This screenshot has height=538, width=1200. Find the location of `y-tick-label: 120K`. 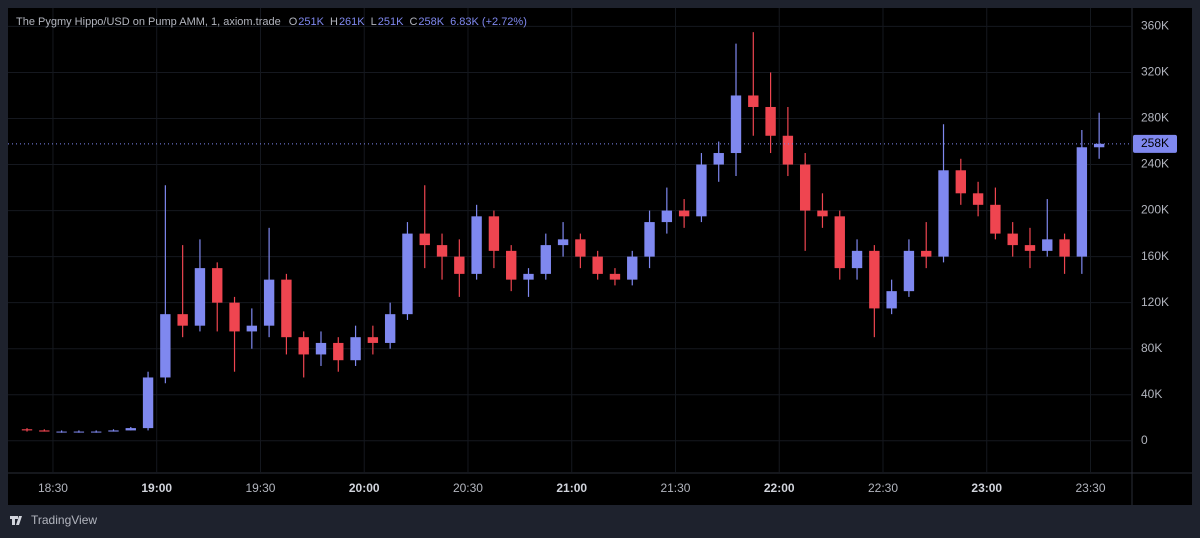

y-tick-label: 120K is located at coordinates (1155, 302).